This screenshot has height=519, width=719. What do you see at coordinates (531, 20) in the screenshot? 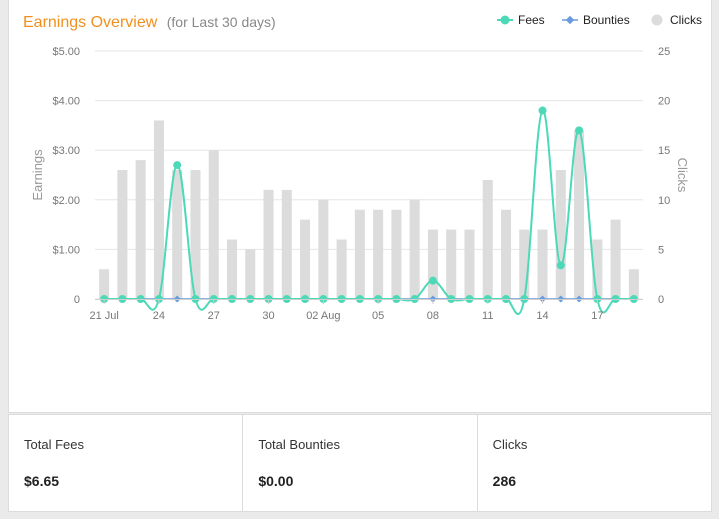
I see `legend-label: Fees` at bounding box center [531, 20].